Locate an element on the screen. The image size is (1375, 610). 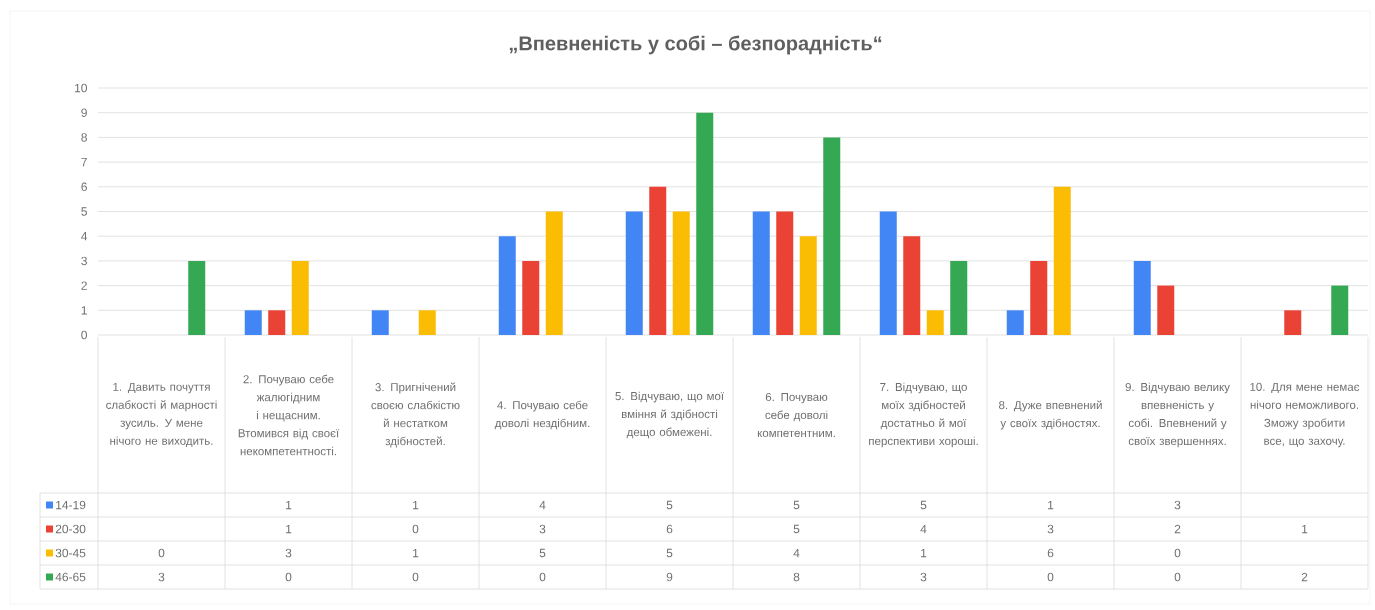
y-tick-label: 7 is located at coordinates (84, 162).